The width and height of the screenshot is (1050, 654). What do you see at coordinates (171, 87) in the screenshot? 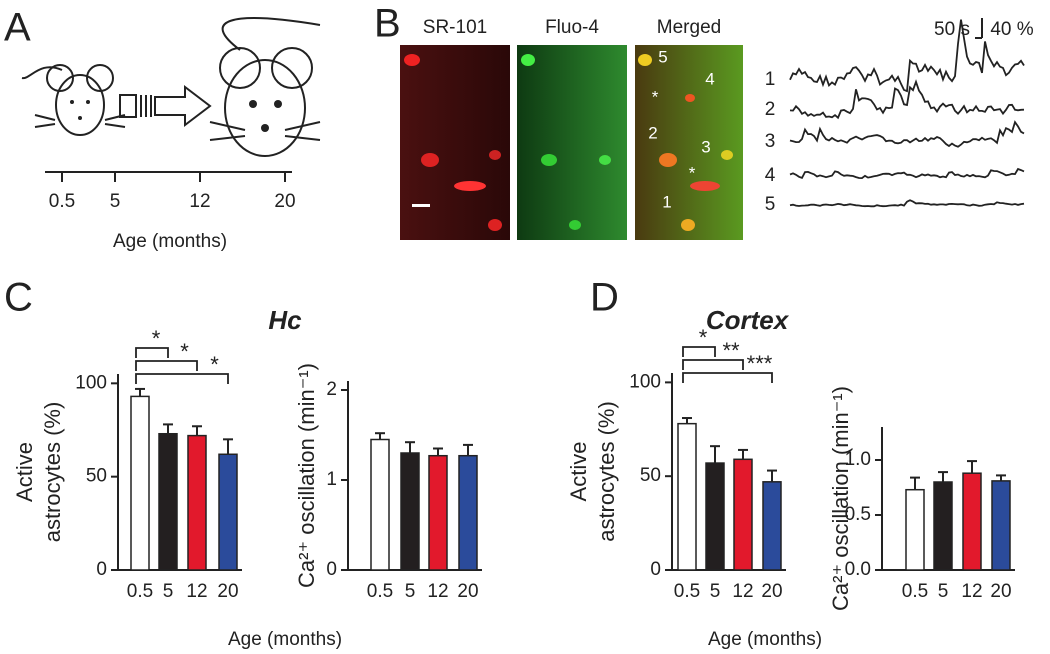
I see `mouse-icons` at bounding box center [171, 87].